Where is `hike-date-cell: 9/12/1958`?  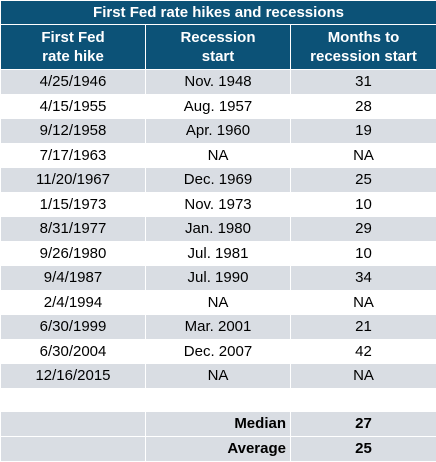 hike-date-cell: 9/12/1958 is located at coordinates (73, 131).